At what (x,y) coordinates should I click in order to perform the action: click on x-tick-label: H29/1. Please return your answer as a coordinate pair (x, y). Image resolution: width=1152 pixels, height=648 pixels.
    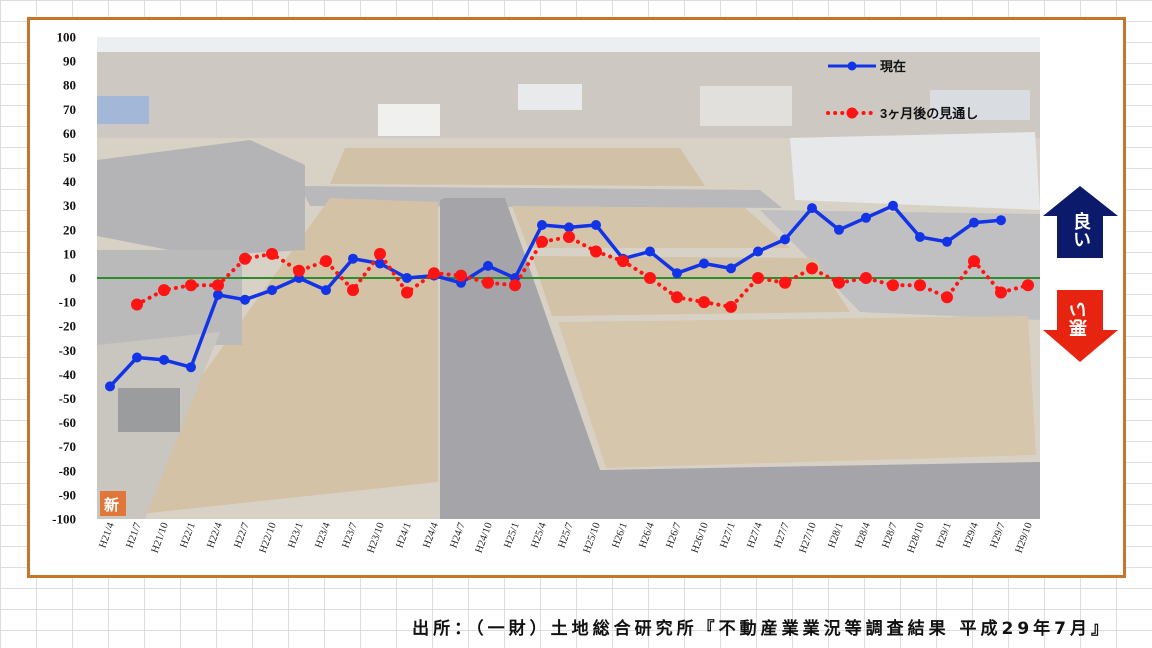
    Looking at the image, I should click on (944, 535).